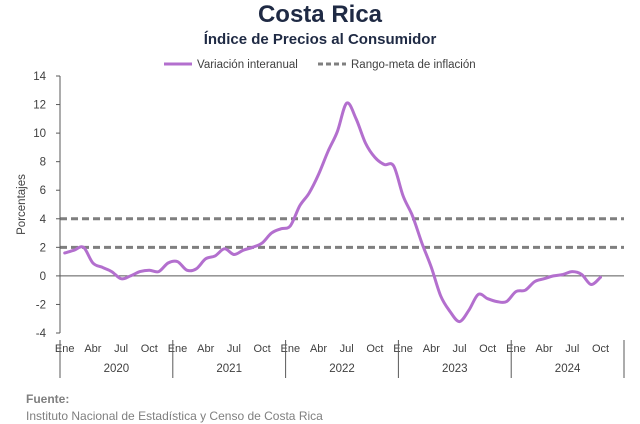 The image size is (640, 424). Describe the element at coordinates (22, 204) in the screenshot. I see `y-axis-label: Porcentajes` at that location.